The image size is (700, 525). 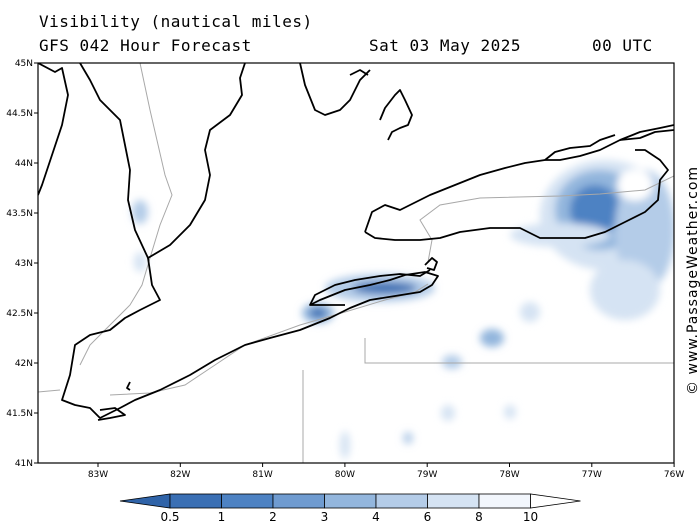 What do you see at coordinates (19, 314) in the screenshot?
I see `lat-tick-label: 42.5N` at bounding box center [19, 314].